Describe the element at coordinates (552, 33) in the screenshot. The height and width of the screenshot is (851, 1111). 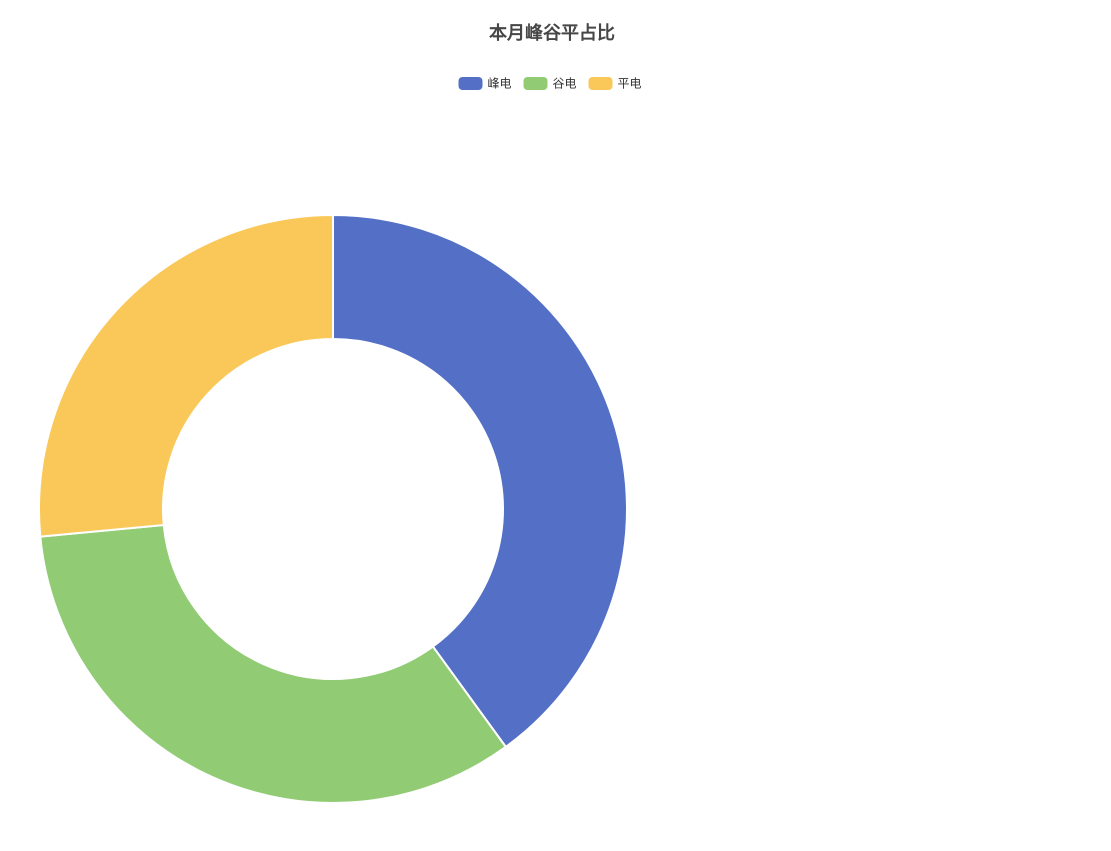
I see `chart-title: 本月峰谷平占比` at that location.